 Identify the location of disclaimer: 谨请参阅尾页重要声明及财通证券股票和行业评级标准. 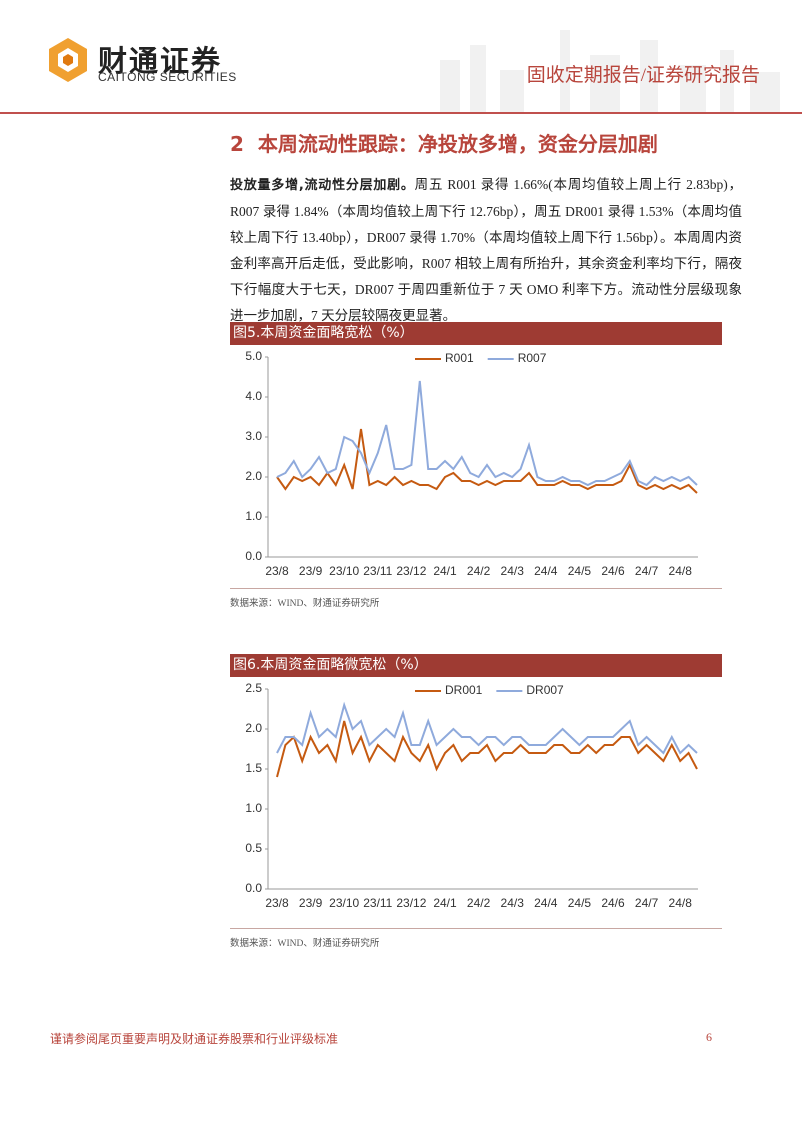
(194, 1039).